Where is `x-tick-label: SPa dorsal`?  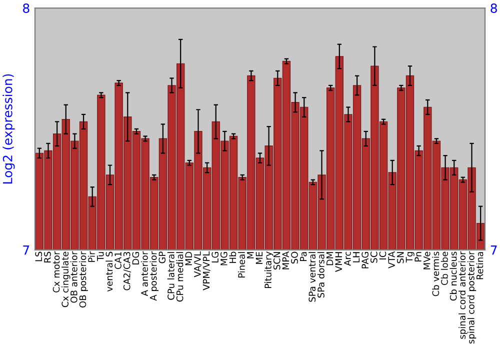
x-tick-label: SPa dorsal is located at coordinates (320, 275).